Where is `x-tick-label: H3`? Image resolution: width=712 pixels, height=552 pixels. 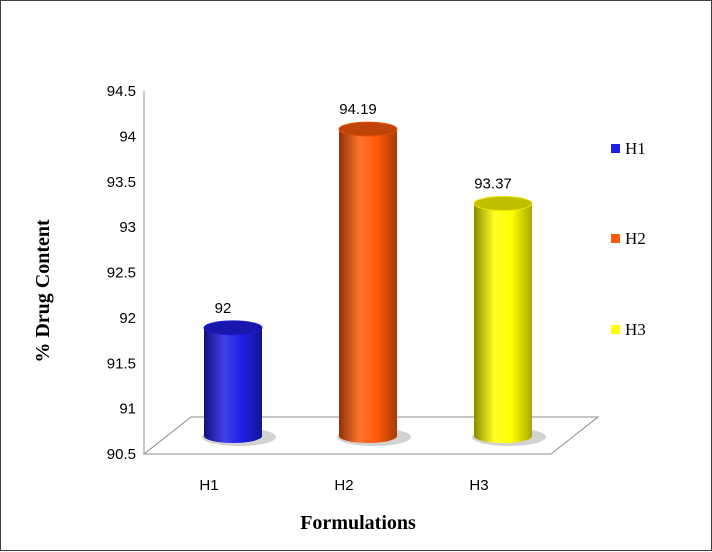
x-tick-label: H3 is located at coordinates (478, 485).